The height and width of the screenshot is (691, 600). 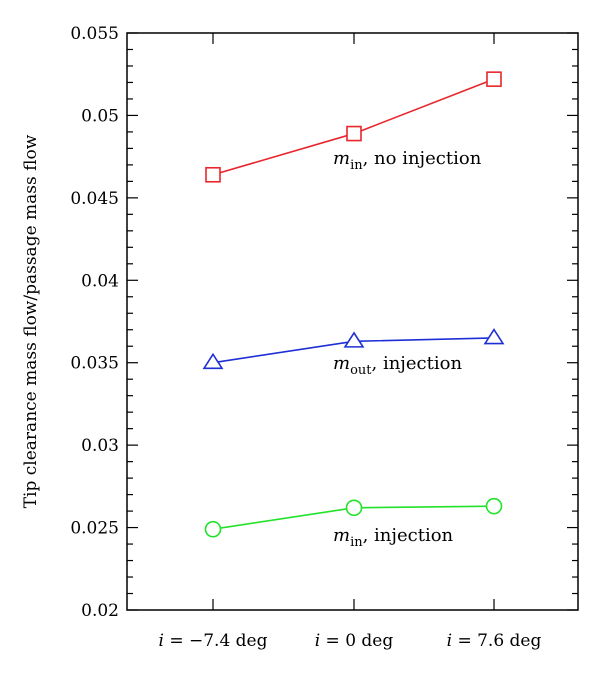 What do you see at coordinates (100, 116) in the screenshot?
I see `y-tick-label: 0.05` at bounding box center [100, 116].